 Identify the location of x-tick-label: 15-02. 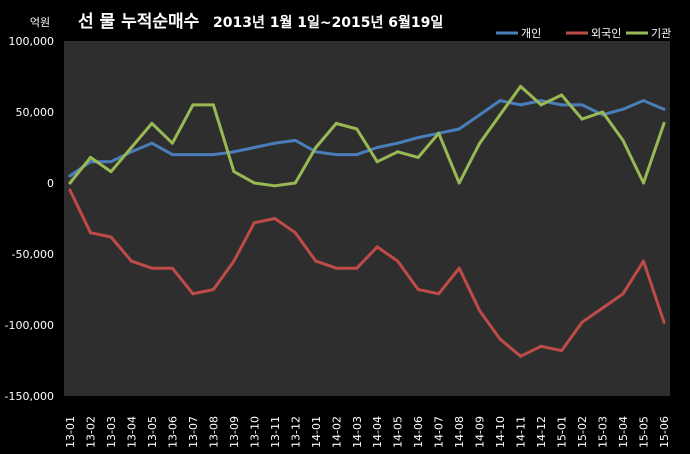
(582, 432).